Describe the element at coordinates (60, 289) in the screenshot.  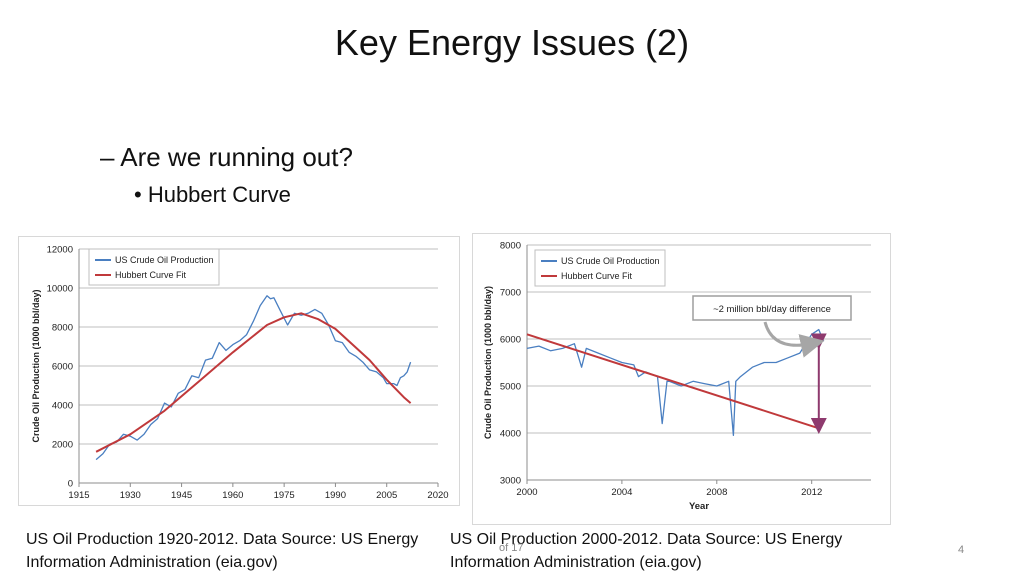
I see `y-tick-label: 10000` at that location.